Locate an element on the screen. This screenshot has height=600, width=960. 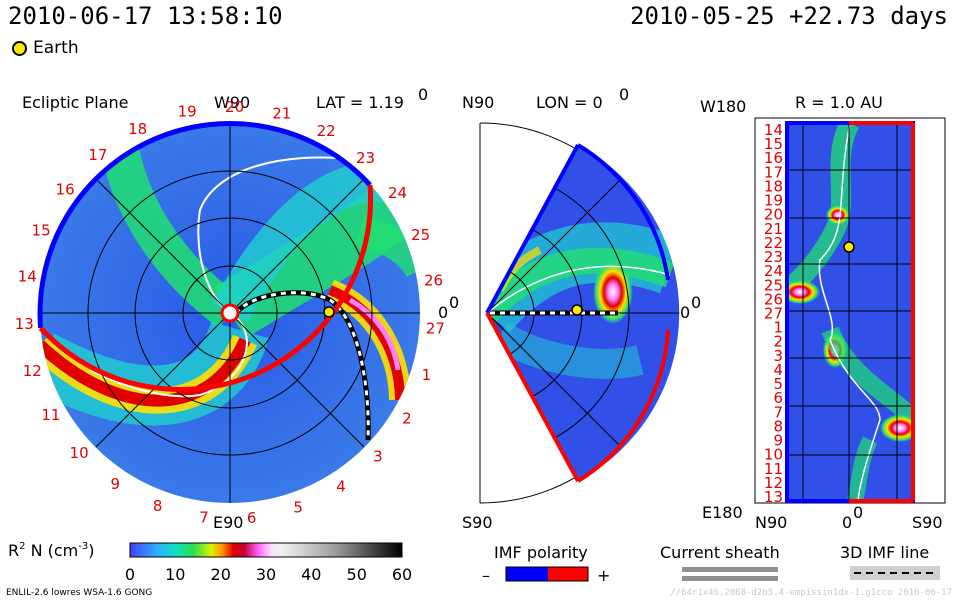
colorbar-tick: 20 is located at coordinates (221, 574).